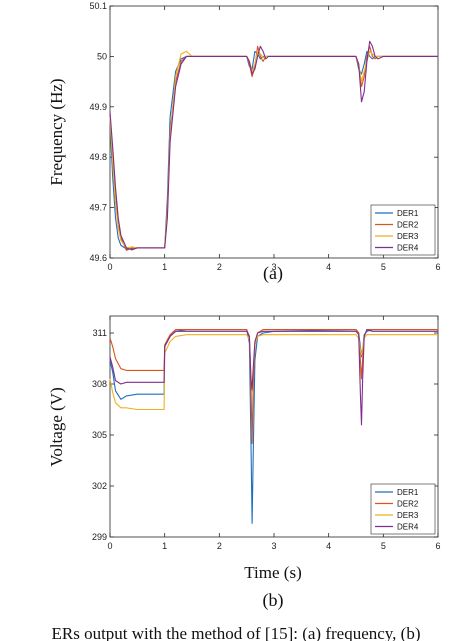  Describe the element at coordinates (99, 537) in the screenshot. I see `chart-b-ytick-label: 299` at that location.